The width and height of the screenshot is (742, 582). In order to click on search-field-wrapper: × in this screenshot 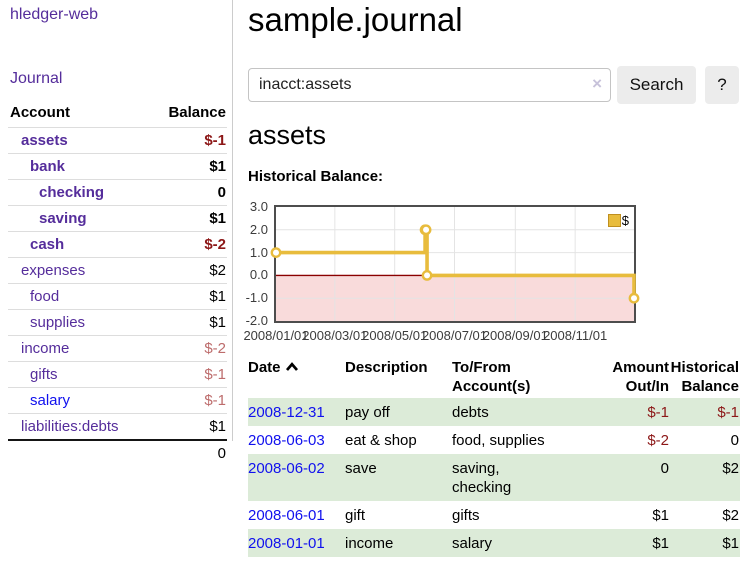, I will do `click(429, 85)`.